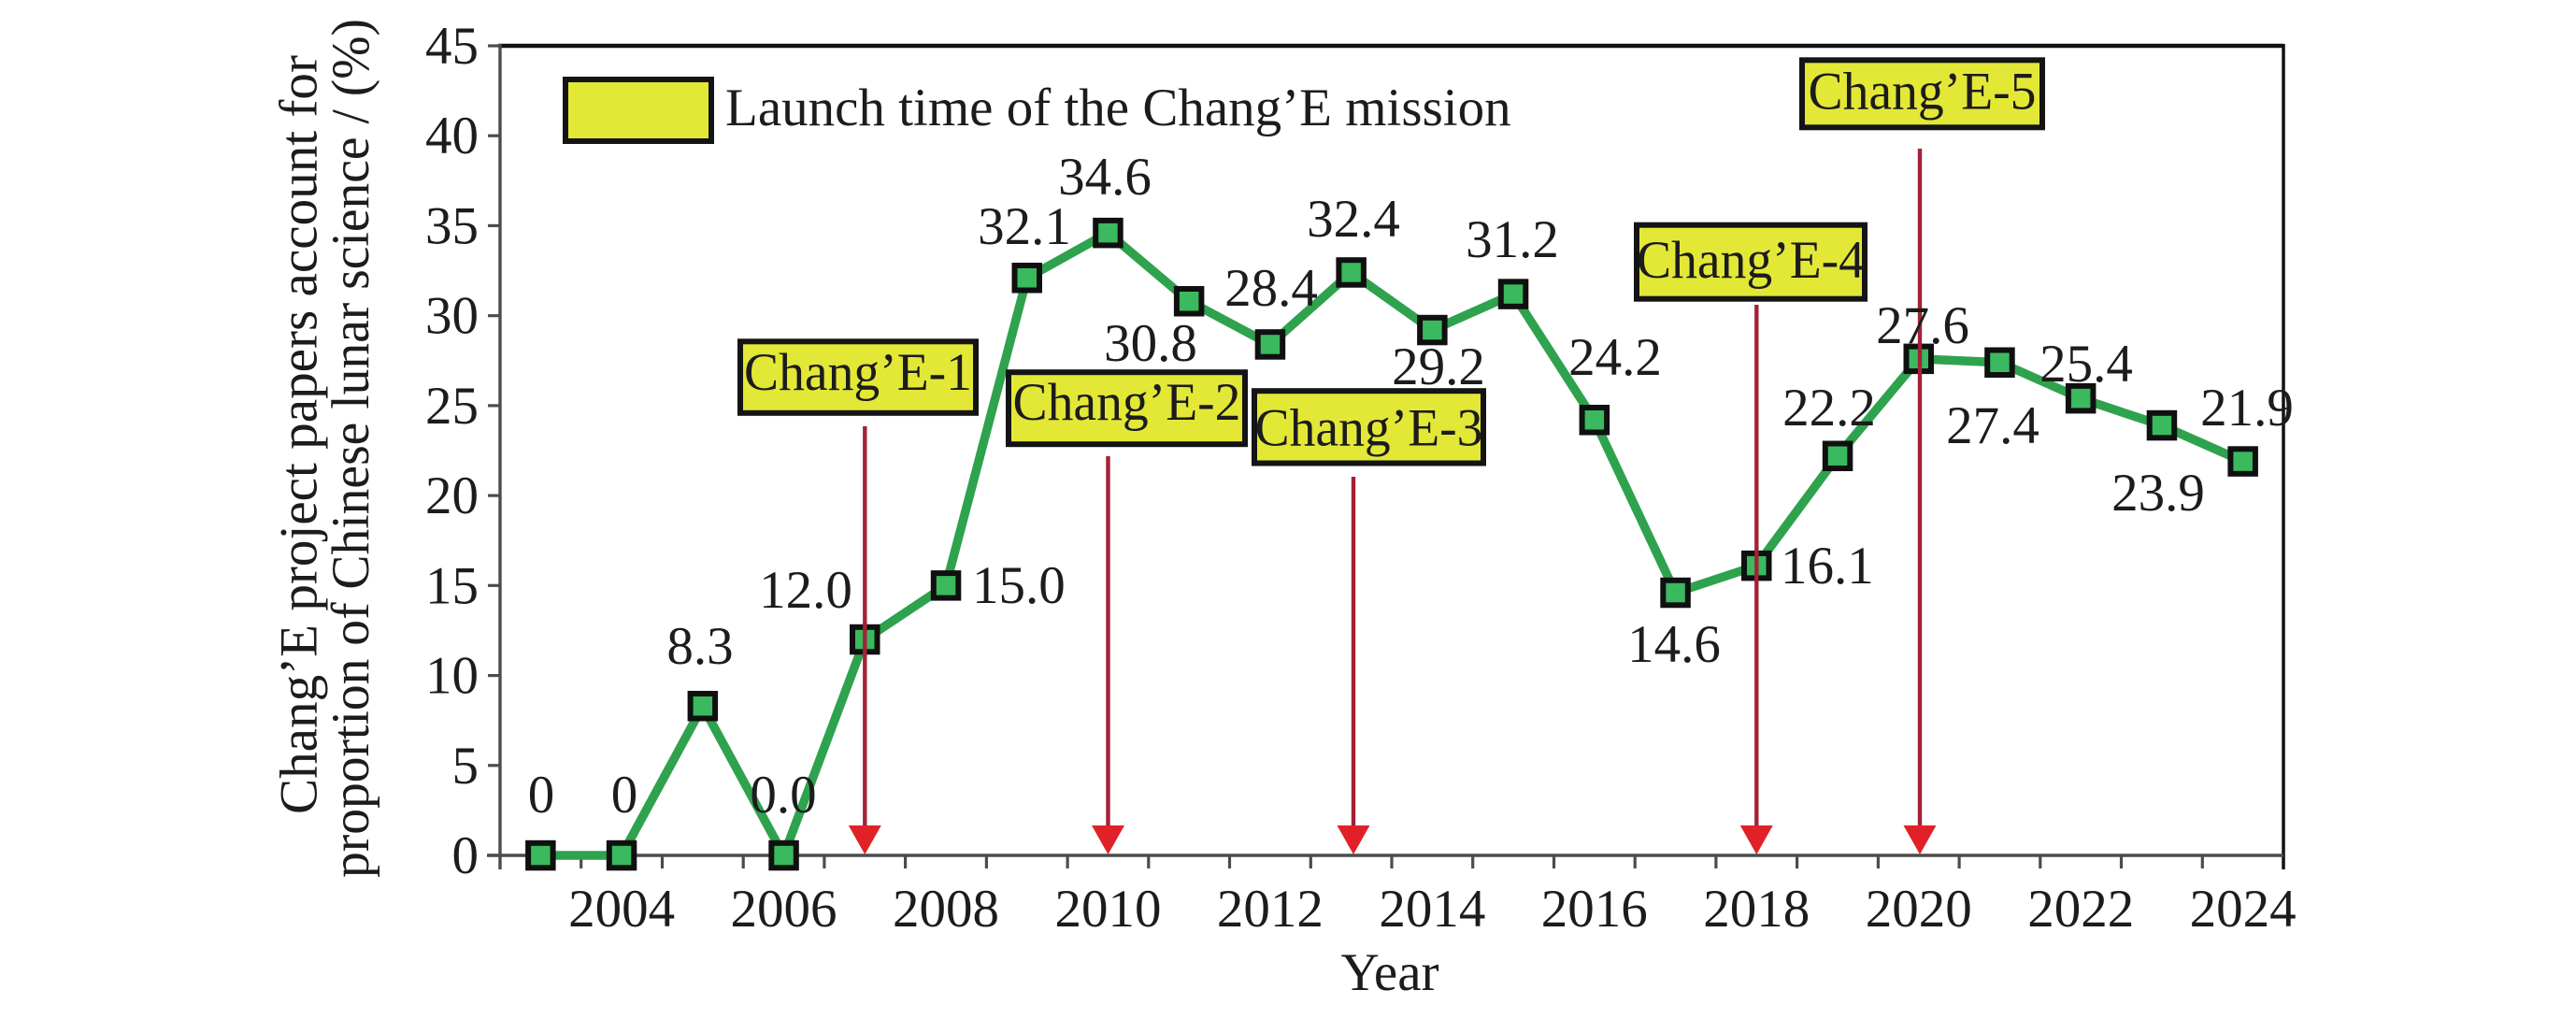 The height and width of the screenshot is (1033, 2576). I want to click on svg-text: 15.0, so click(1019, 585).